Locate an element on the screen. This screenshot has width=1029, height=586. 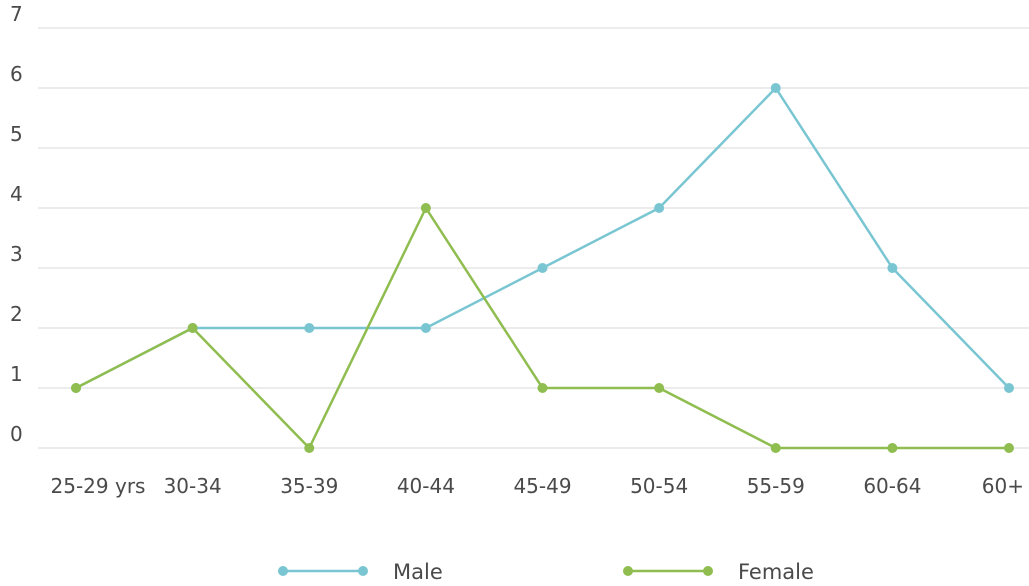
x-tick-label: 45-49 is located at coordinates (542, 486).